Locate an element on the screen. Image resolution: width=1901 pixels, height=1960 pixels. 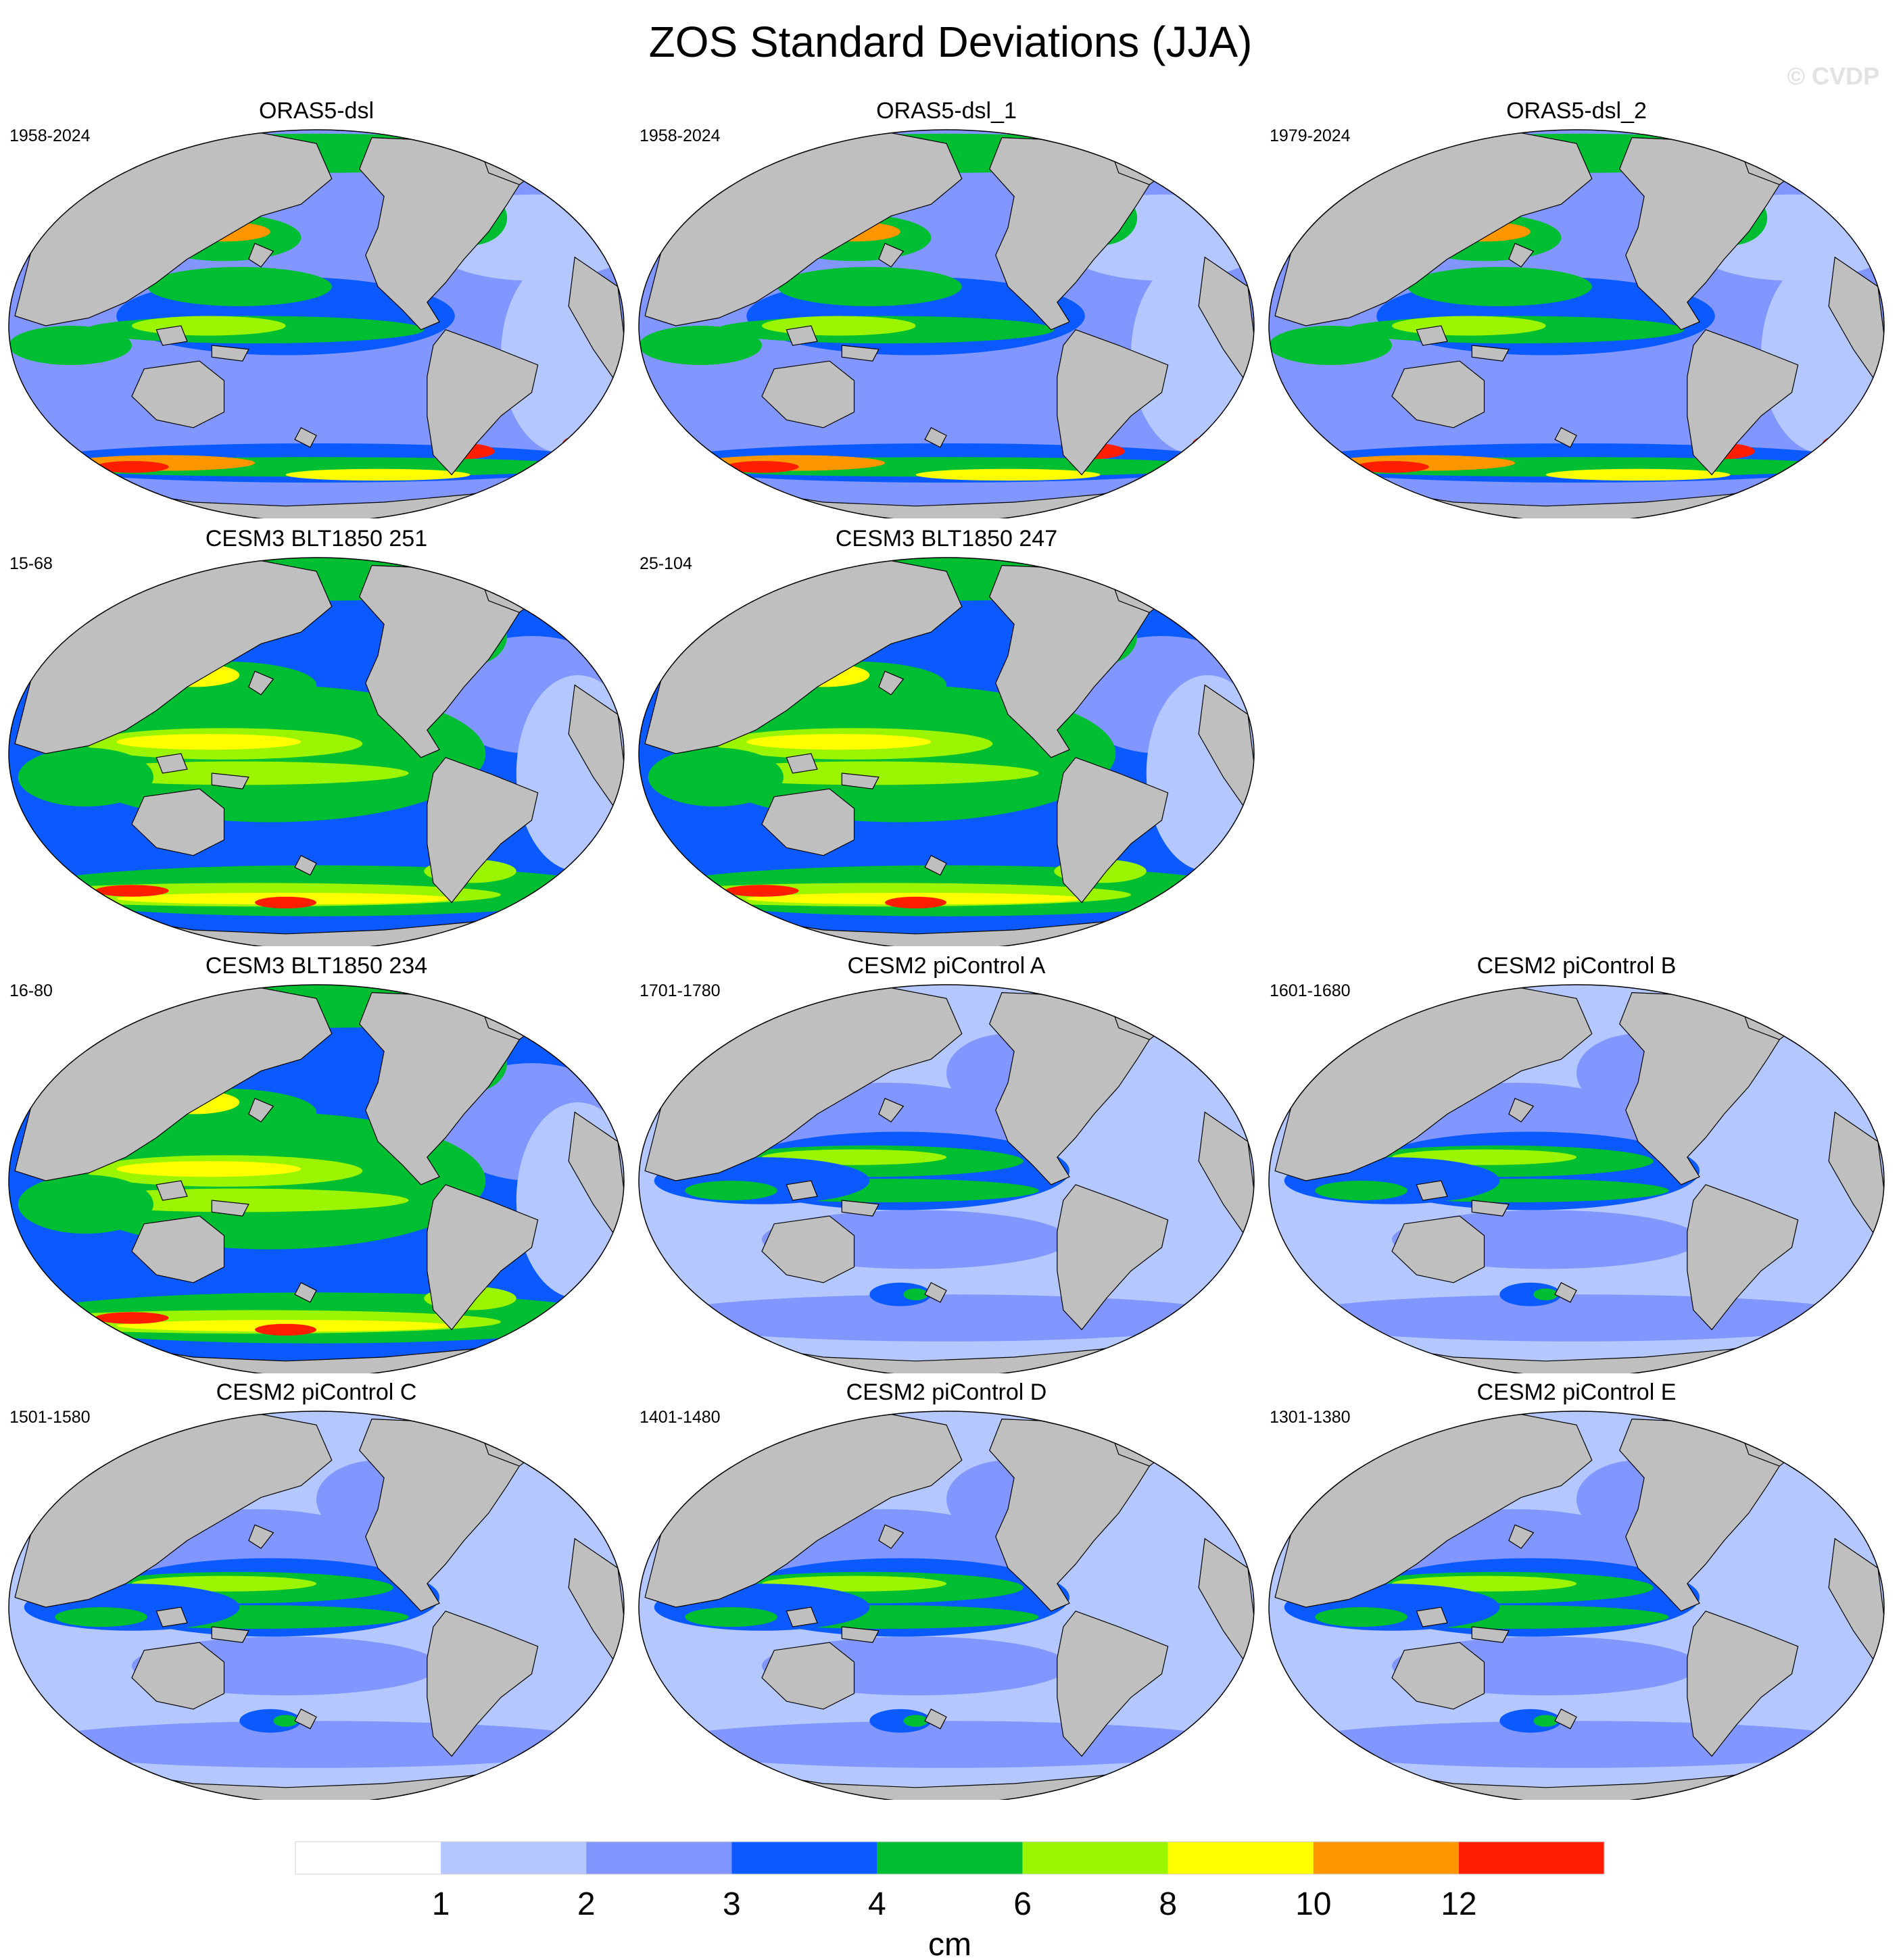
panel-title: CESM2 piControl C is located at coordinates (316, 1392).